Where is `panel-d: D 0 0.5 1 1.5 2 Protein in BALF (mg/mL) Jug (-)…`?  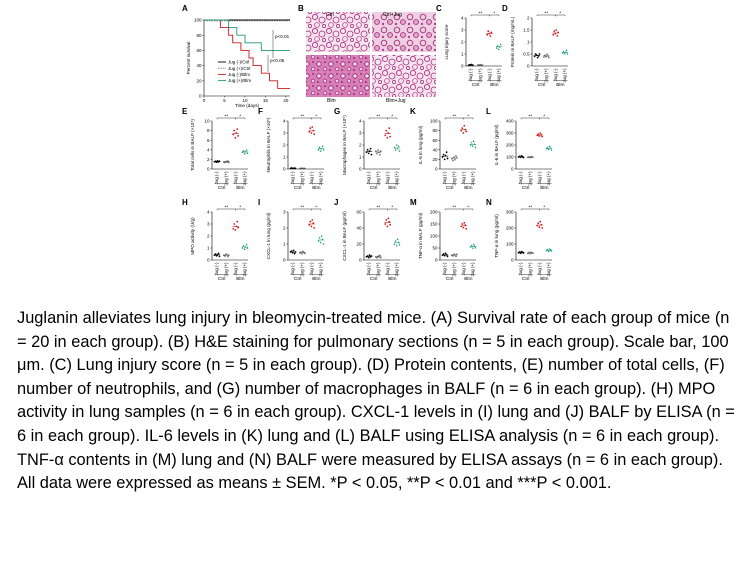 panel-d: D 0 0.5 1 1.5 2 Protein in BALF (mg/mL) Jug (-)… is located at coordinates (535, 46).